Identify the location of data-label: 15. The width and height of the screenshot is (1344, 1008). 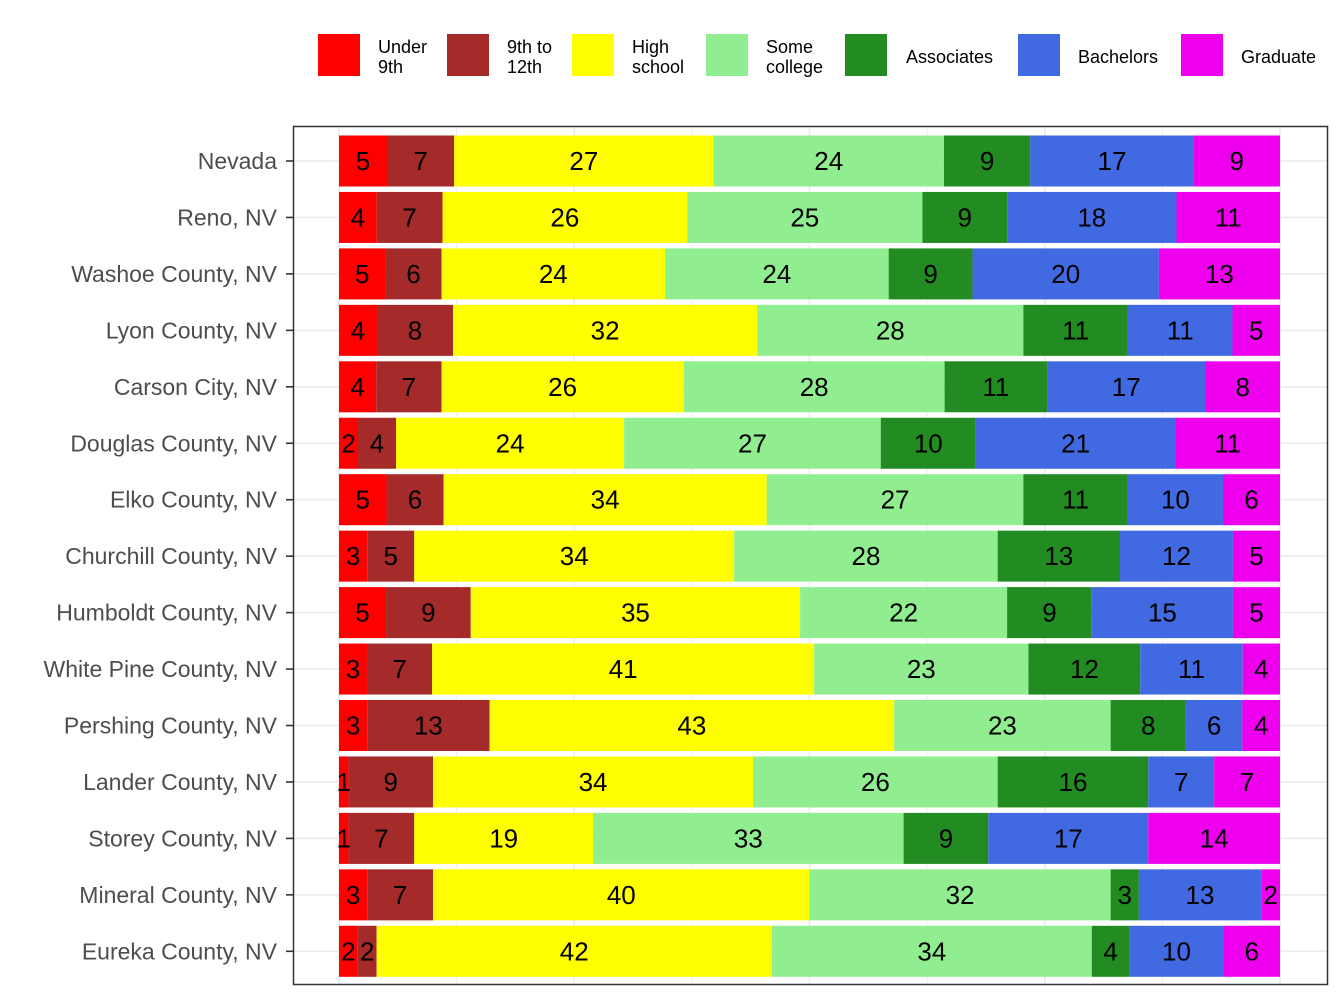
(1162, 613).